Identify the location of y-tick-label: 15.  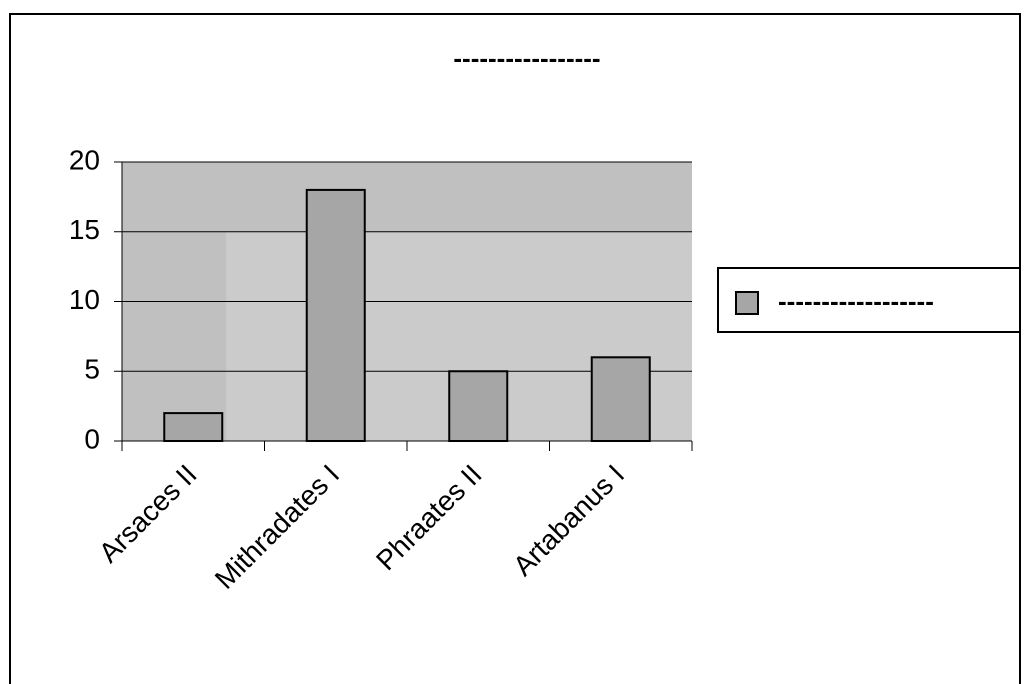
(84, 229).